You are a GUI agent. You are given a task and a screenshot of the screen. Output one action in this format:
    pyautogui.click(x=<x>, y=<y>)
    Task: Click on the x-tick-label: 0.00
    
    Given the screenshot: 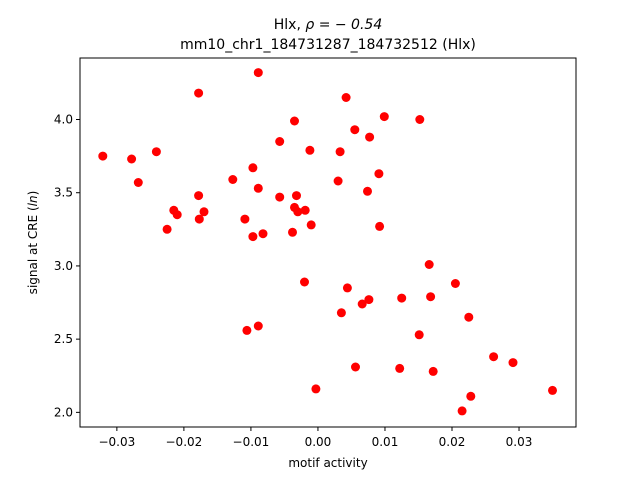 What is the action you would take?
    pyautogui.click(x=318, y=442)
    